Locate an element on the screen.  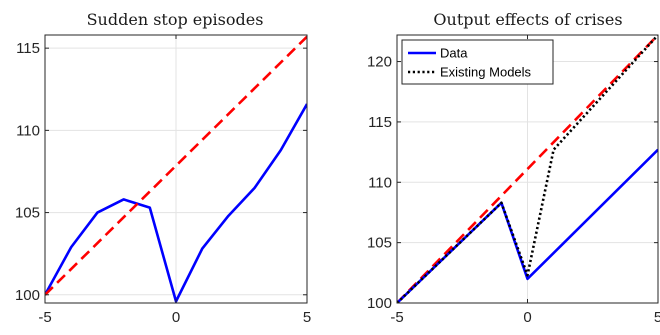
legend-box is located at coordinates (477, 62).